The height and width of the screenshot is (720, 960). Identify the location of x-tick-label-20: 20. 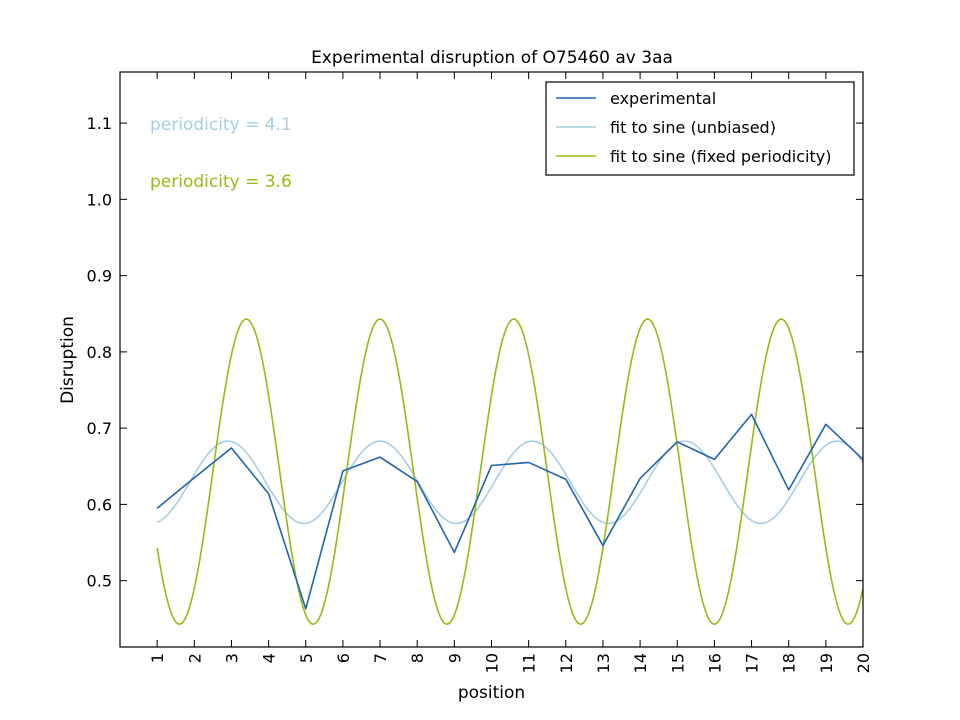
(863, 663).